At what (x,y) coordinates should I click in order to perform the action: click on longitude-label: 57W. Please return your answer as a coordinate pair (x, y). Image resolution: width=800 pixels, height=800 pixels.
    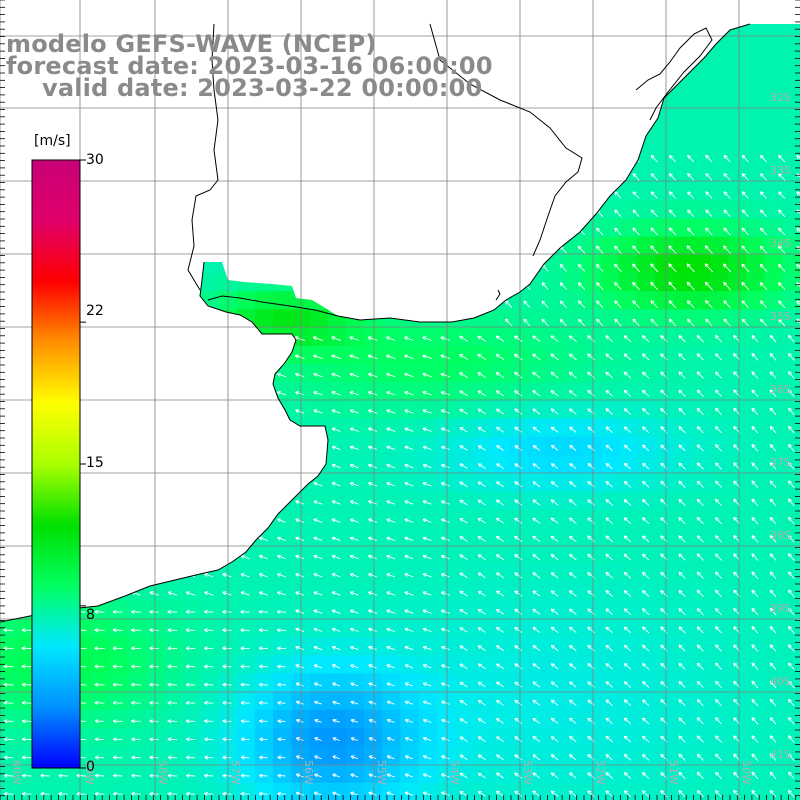
    Looking at the image, I should click on (235, 772).